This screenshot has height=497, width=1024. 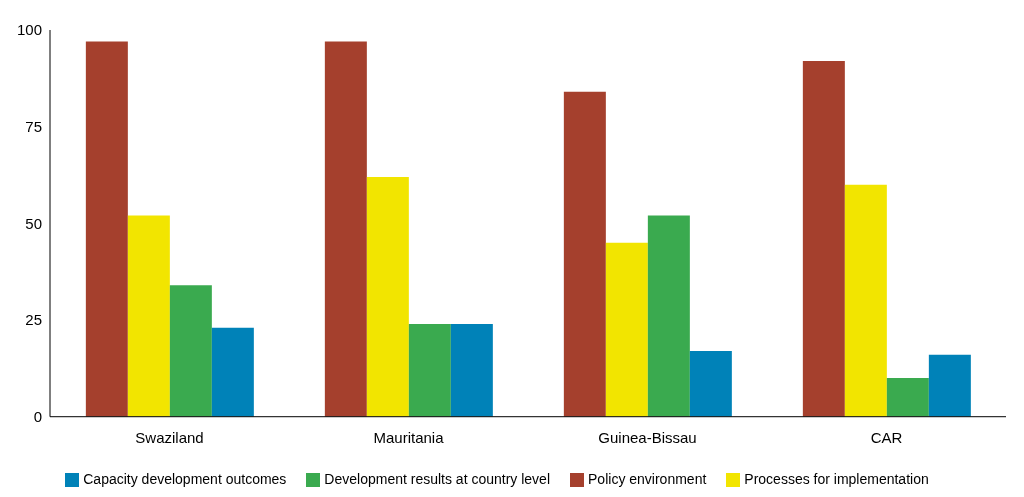 What do you see at coordinates (33, 320) in the screenshot?
I see `y-tick-label: 25` at bounding box center [33, 320].